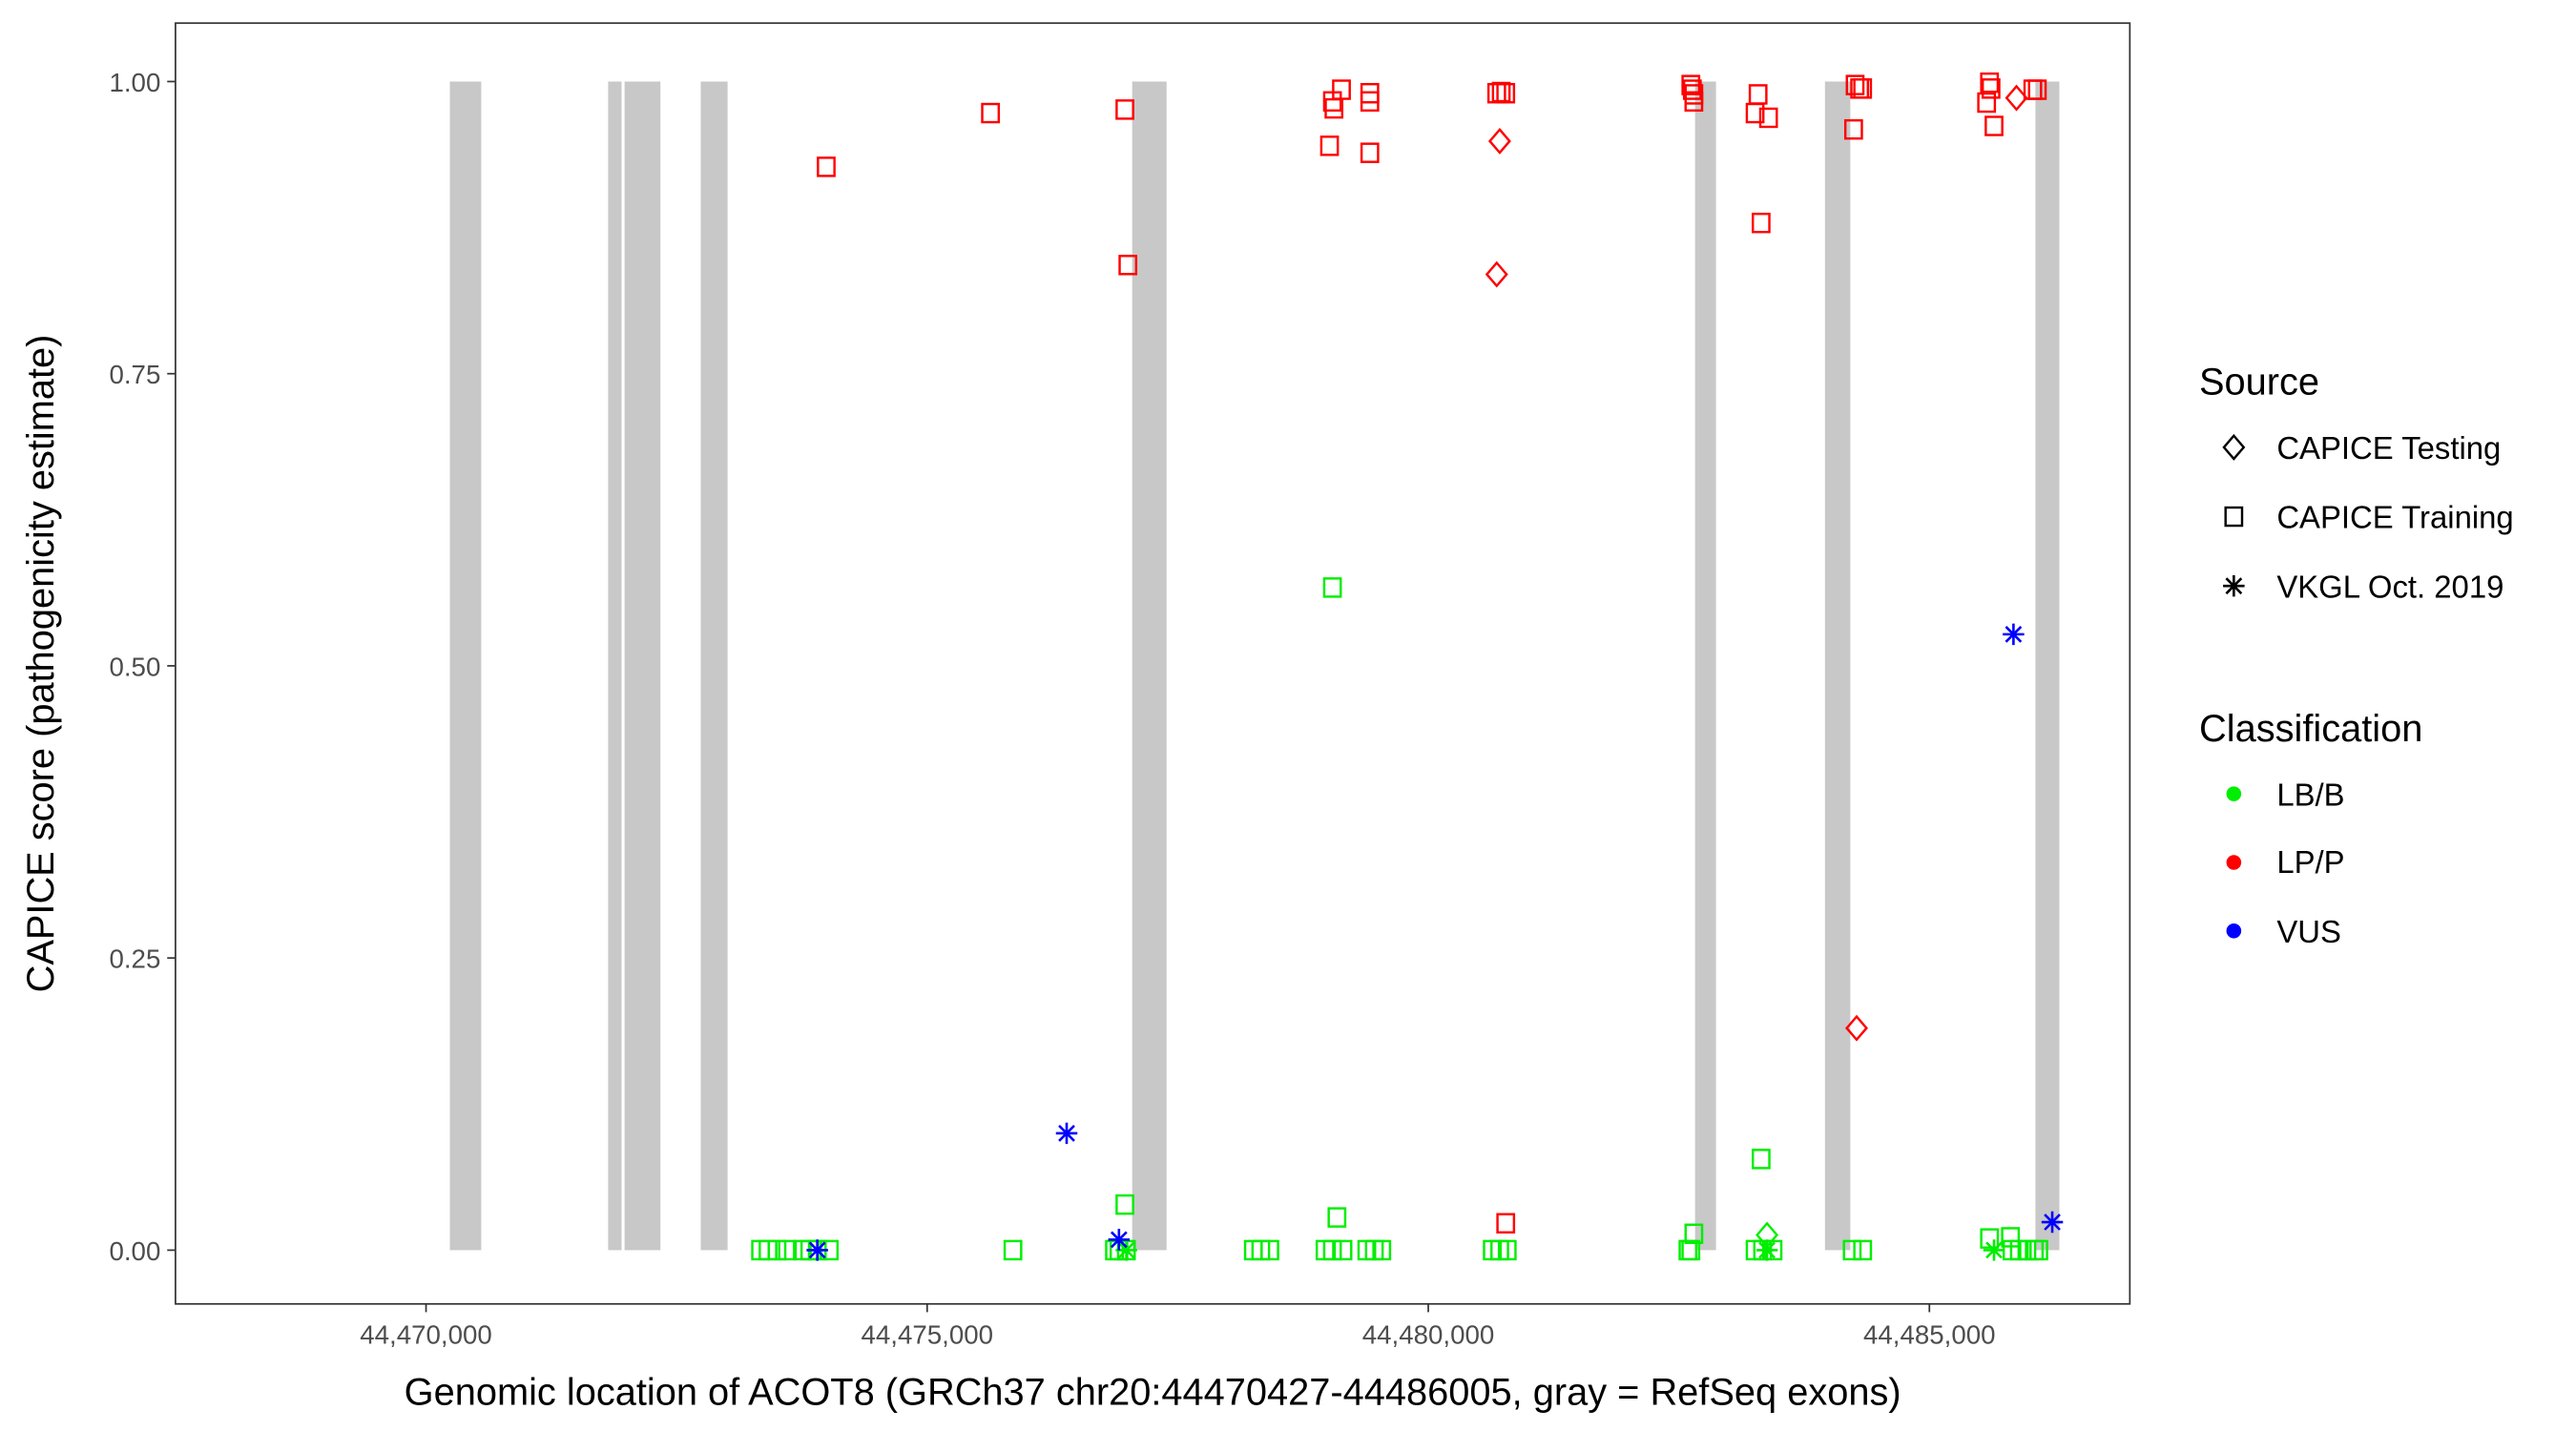 Image resolution: width=2576 pixels, height=1431 pixels. I want to click on legend-class-title: Classification, so click(2310, 729).